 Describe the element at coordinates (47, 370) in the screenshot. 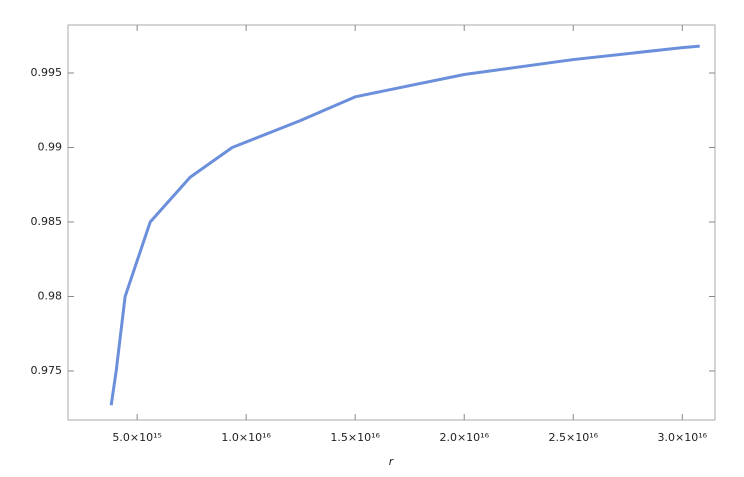

I see `y-tick-label: 0.975` at that location.